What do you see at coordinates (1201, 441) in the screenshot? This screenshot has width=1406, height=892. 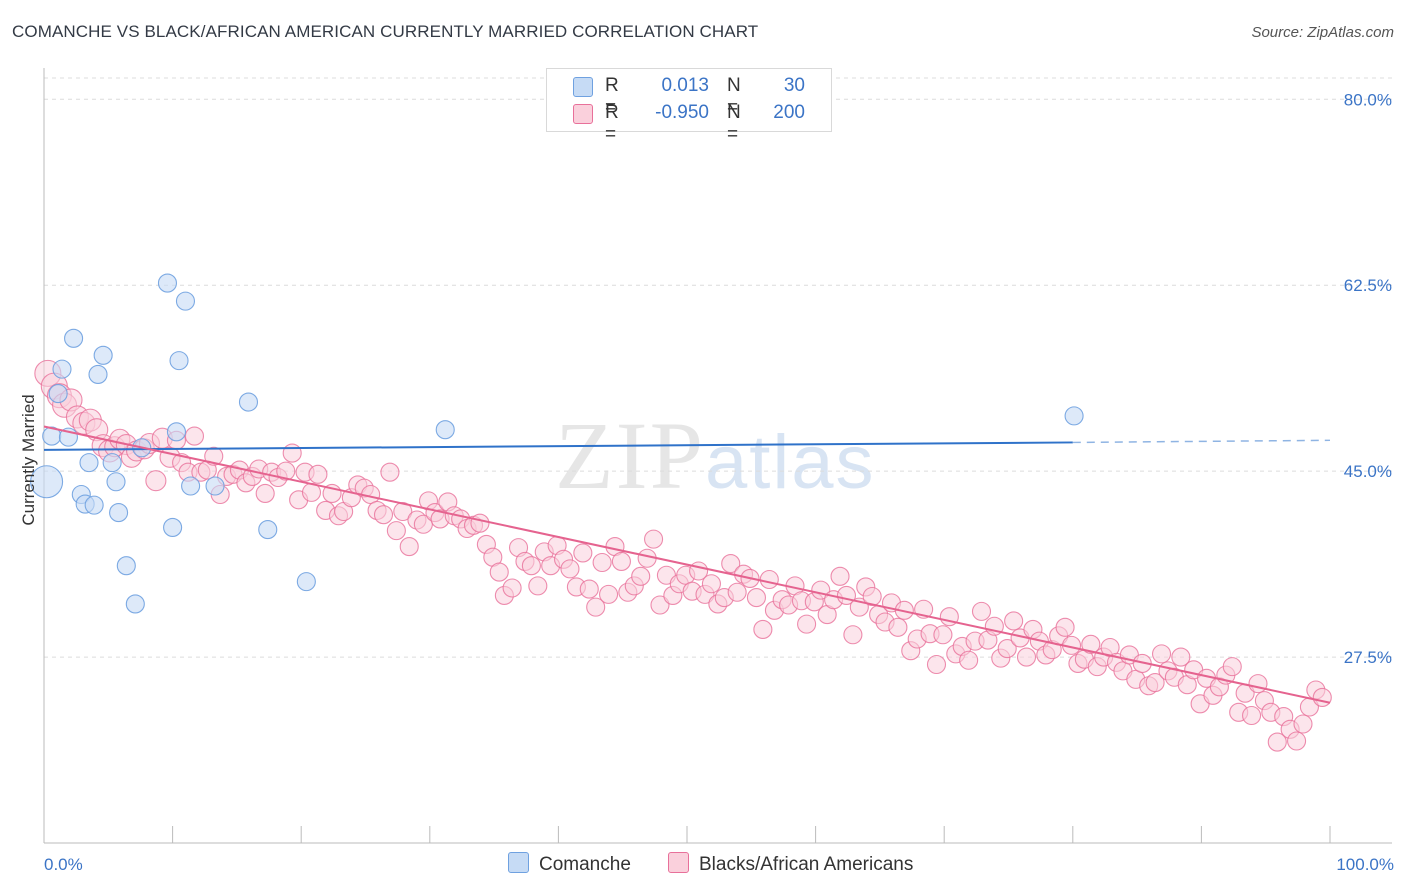 I see `comanche-trend-extension` at bounding box center [1201, 441].